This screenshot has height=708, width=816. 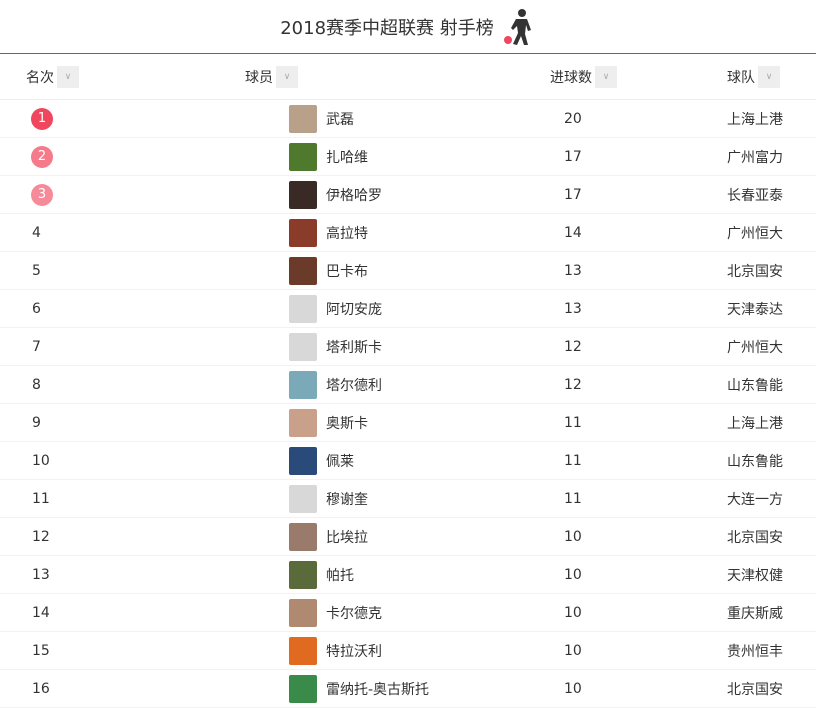 What do you see at coordinates (36, 308) in the screenshot?
I see `rank: 6` at bounding box center [36, 308].